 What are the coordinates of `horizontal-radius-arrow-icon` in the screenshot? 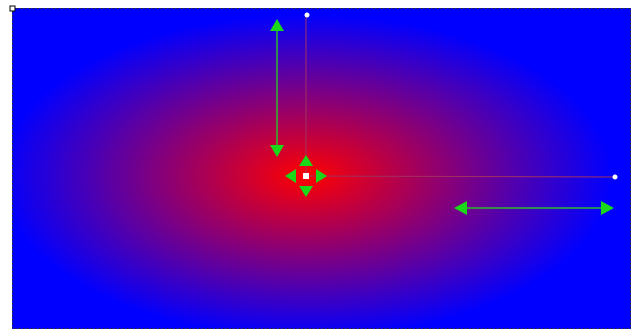 It's located at (534, 208).